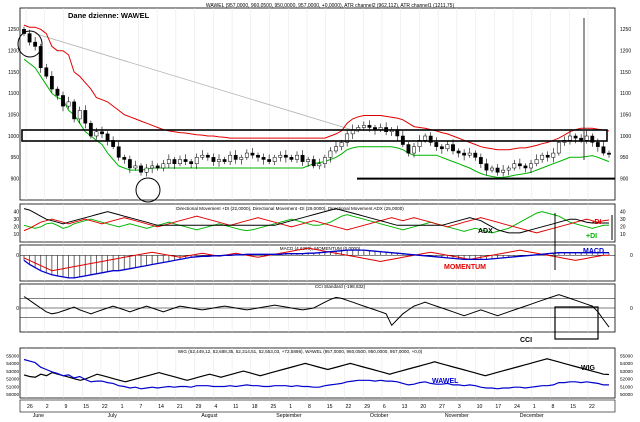 The width and height of the screenshot is (640, 422). What do you see at coordinates (197, 83) in the screenshot?
I see `trendline` at bounding box center [197, 83].